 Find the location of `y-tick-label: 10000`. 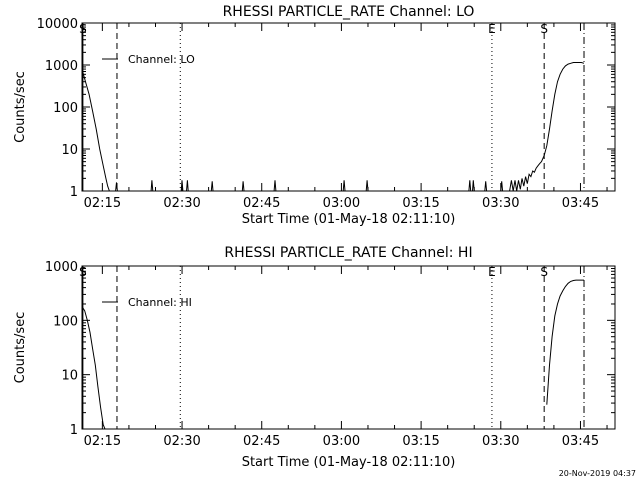

y-tick-label: 10000 is located at coordinates (57, 24).